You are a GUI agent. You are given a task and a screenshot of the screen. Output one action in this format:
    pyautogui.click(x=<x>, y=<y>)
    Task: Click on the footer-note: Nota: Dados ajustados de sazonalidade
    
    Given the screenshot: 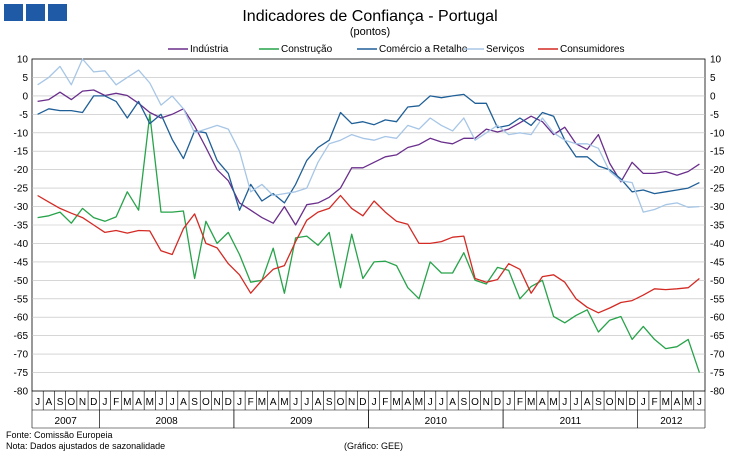 What is the action you would take?
    pyautogui.click(x=85, y=446)
    